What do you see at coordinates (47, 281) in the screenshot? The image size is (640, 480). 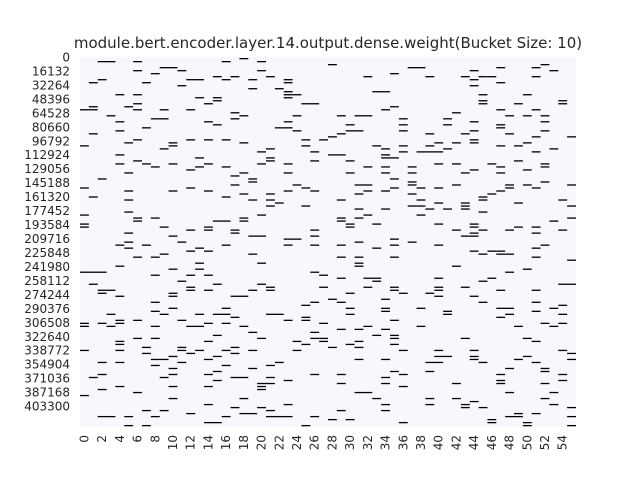 I see `y-tick-label: 258112` at bounding box center [47, 281].